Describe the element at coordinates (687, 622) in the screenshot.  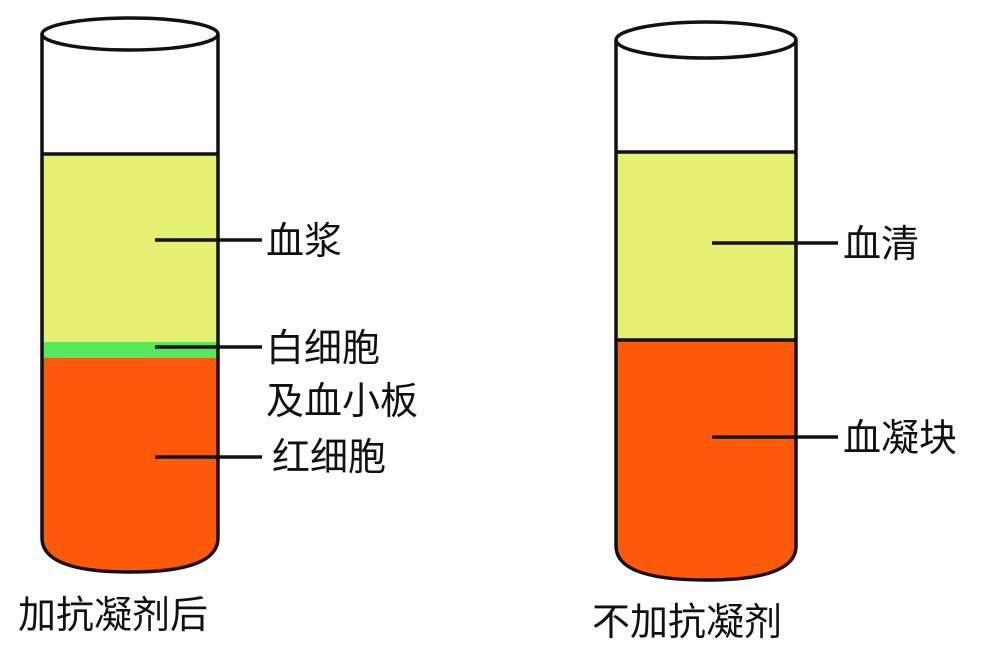
I see `right-tube-caption: 不加抗凝剂` at that location.